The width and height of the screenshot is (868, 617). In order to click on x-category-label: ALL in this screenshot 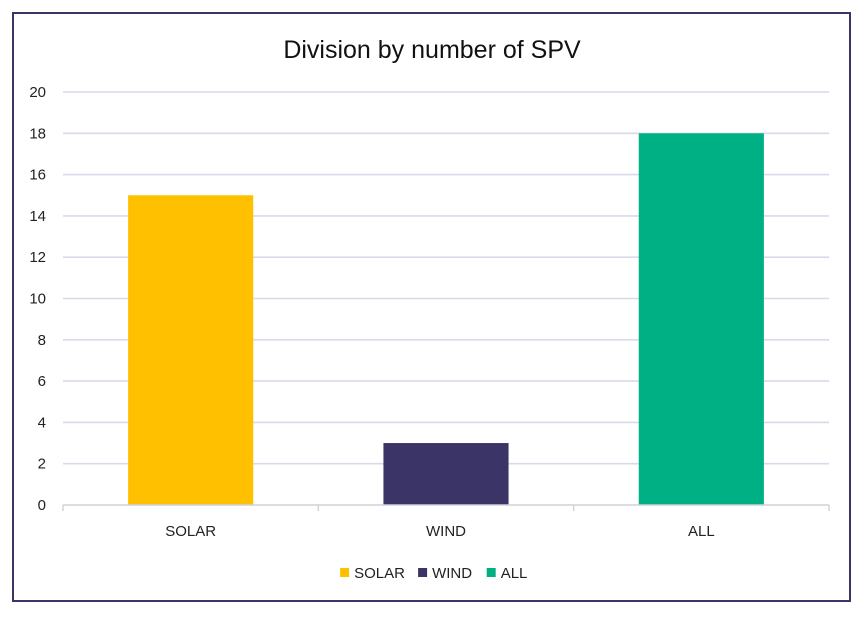, I will do `click(701, 531)`.